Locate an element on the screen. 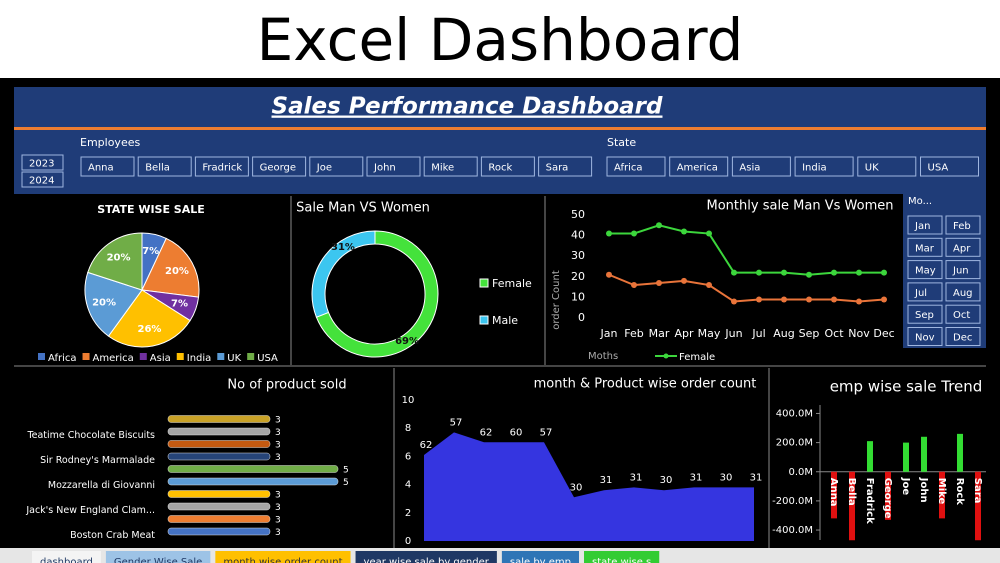 The width and height of the screenshot is (1000, 563). employee-button-label: Joe is located at coordinates (324, 168).